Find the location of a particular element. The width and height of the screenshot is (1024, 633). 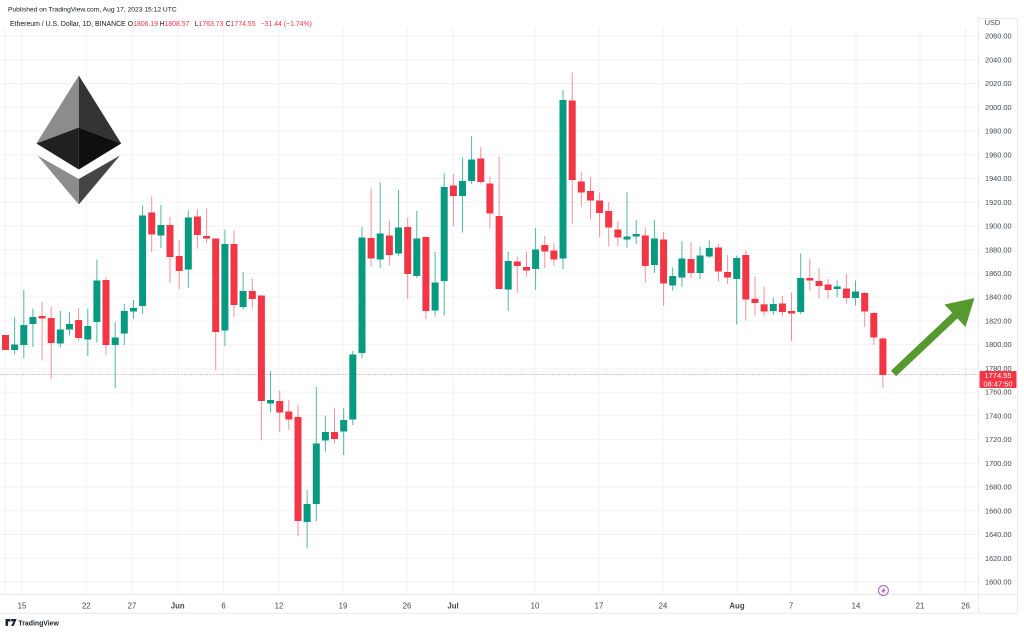

svg-text: 21 is located at coordinates (920, 605).